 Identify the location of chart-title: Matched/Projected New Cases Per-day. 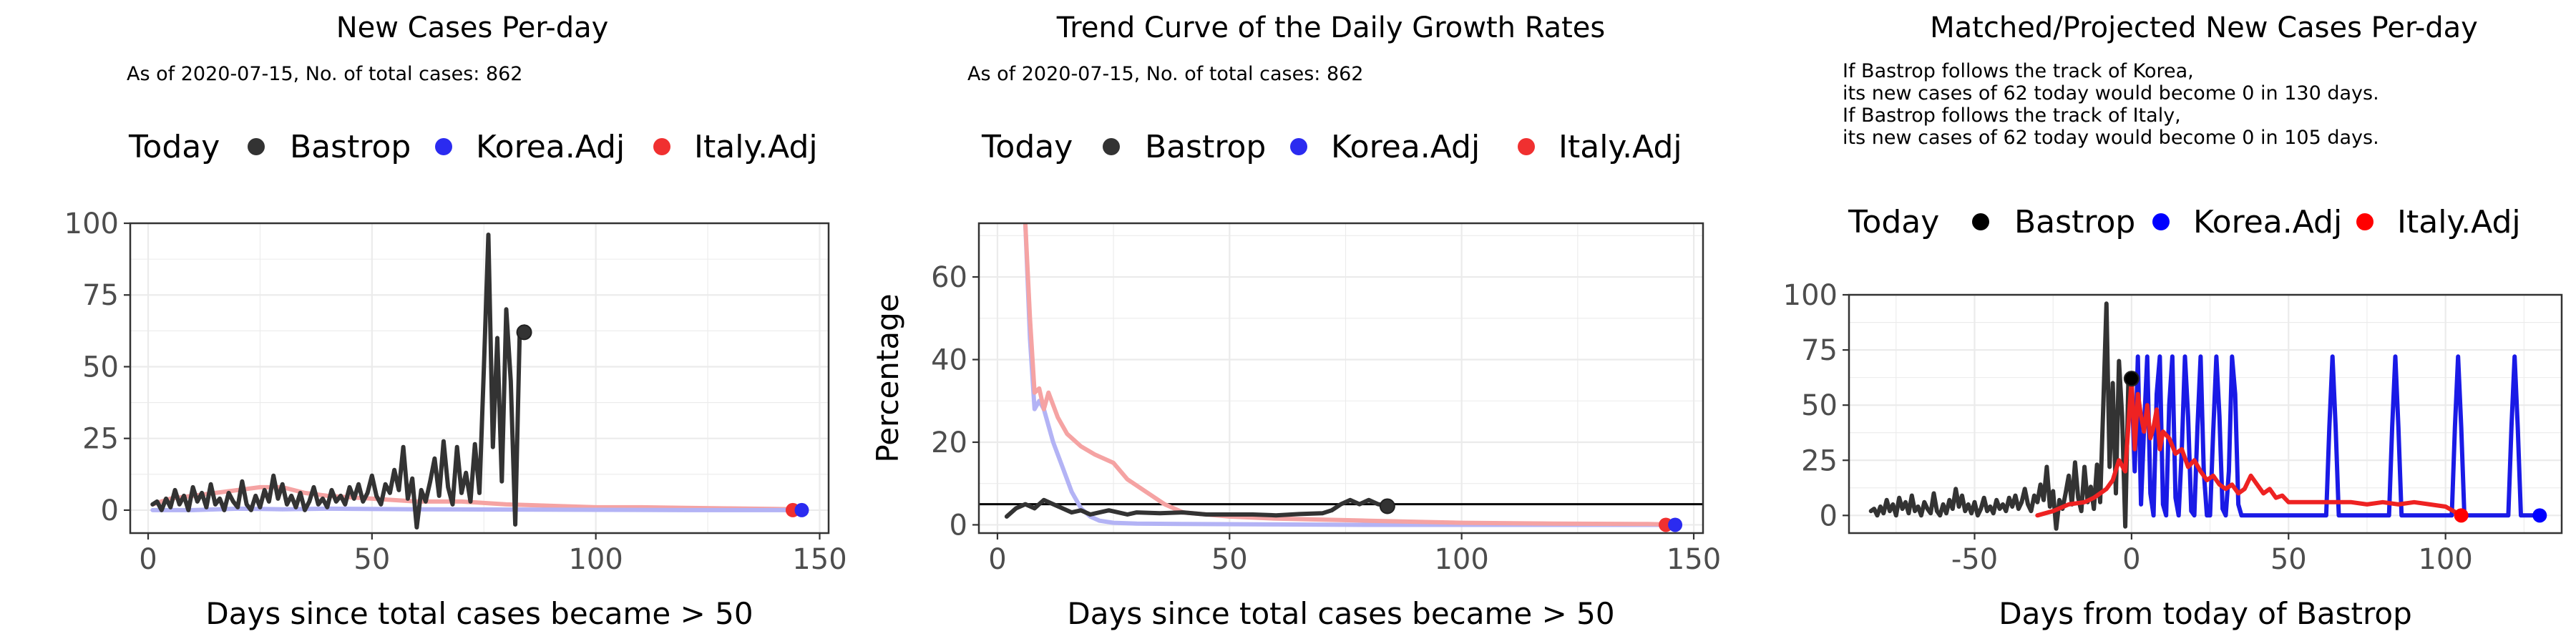
(2204, 27).